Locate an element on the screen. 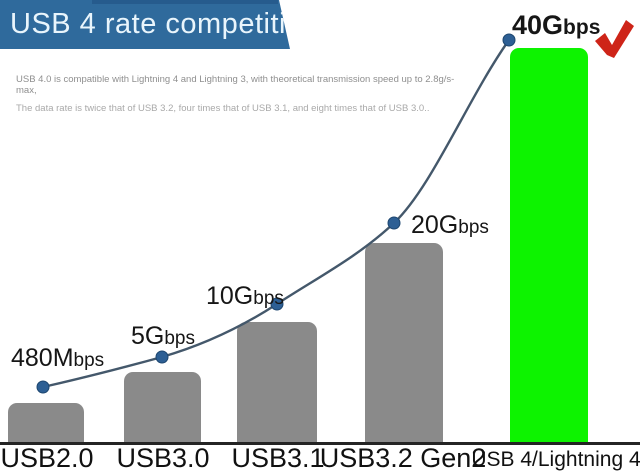  value-number: 10G is located at coordinates (230, 296).